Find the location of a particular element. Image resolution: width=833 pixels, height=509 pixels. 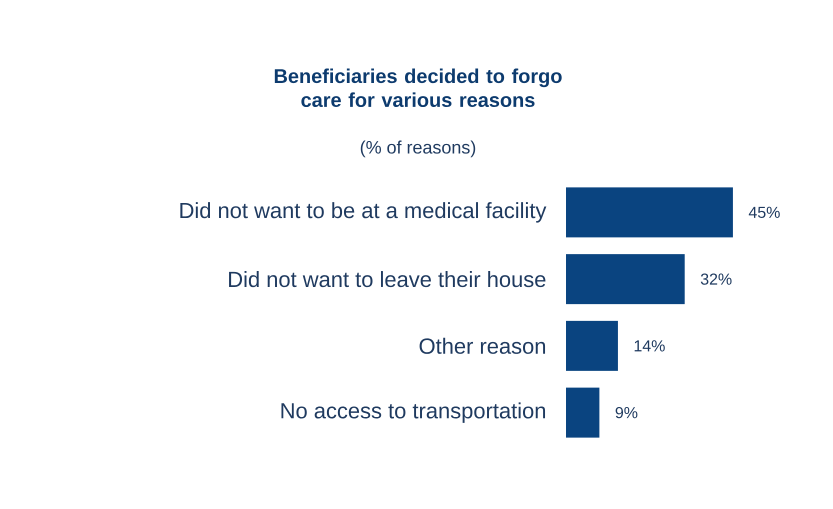

chart-title: Beneficiaries decided to forgo care for various reasons is located at coordinates (418, 88).